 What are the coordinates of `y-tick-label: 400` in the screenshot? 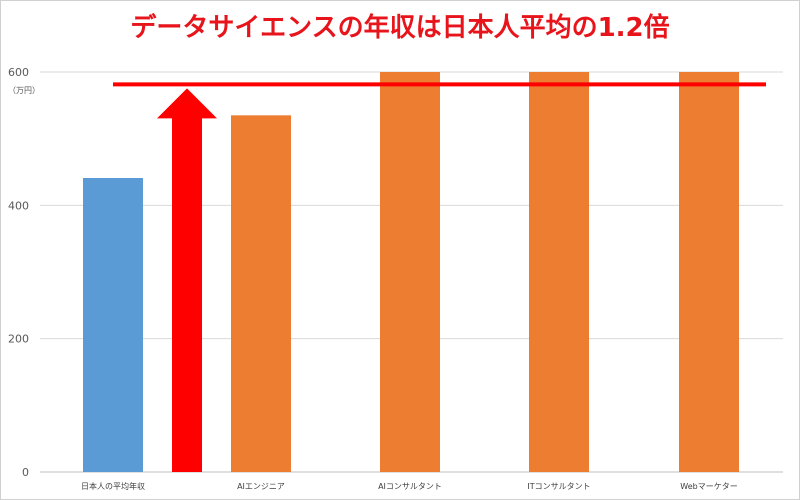 It's located at (18, 205).